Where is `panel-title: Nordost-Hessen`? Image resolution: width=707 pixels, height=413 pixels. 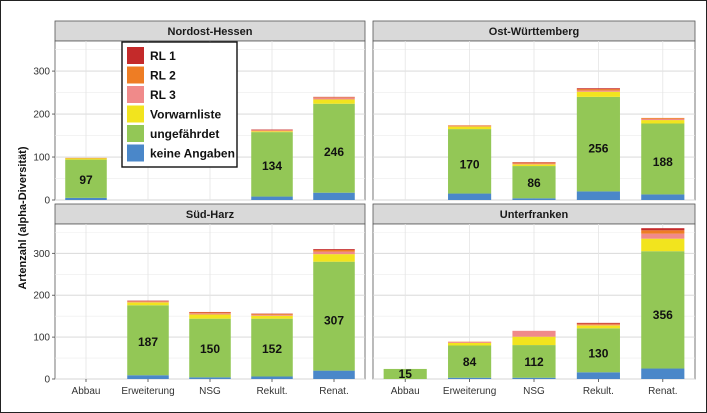 panel-title: Nordost-Hessen is located at coordinates (210, 32).